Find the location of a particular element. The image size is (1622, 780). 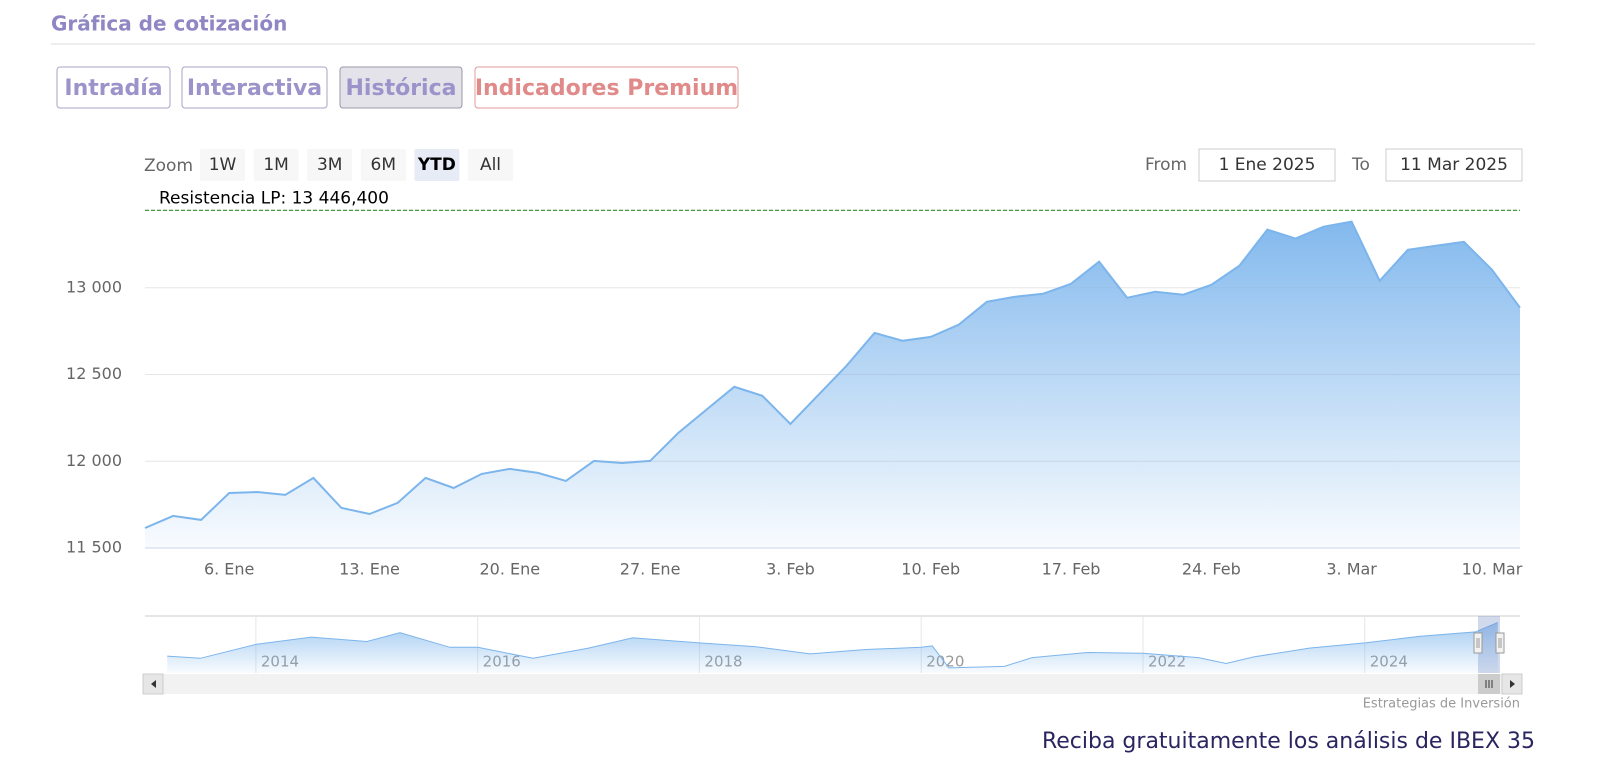

navigator: 201420162018202020222024 is located at coordinates (832, 655).